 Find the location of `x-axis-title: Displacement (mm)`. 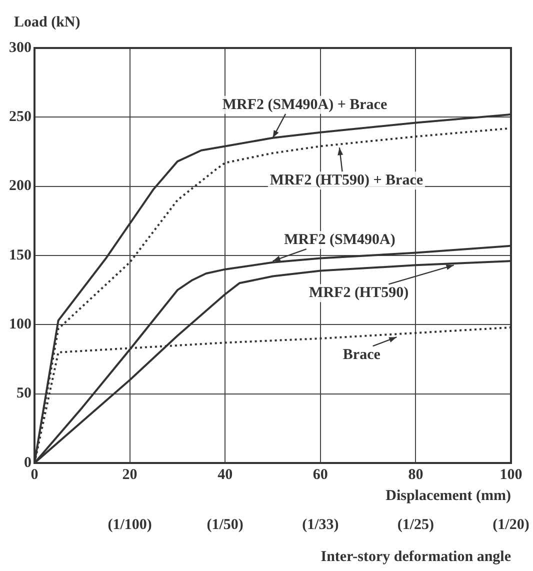

x-axis-title: Displacement (mm) is located at coordinates (448, 496).